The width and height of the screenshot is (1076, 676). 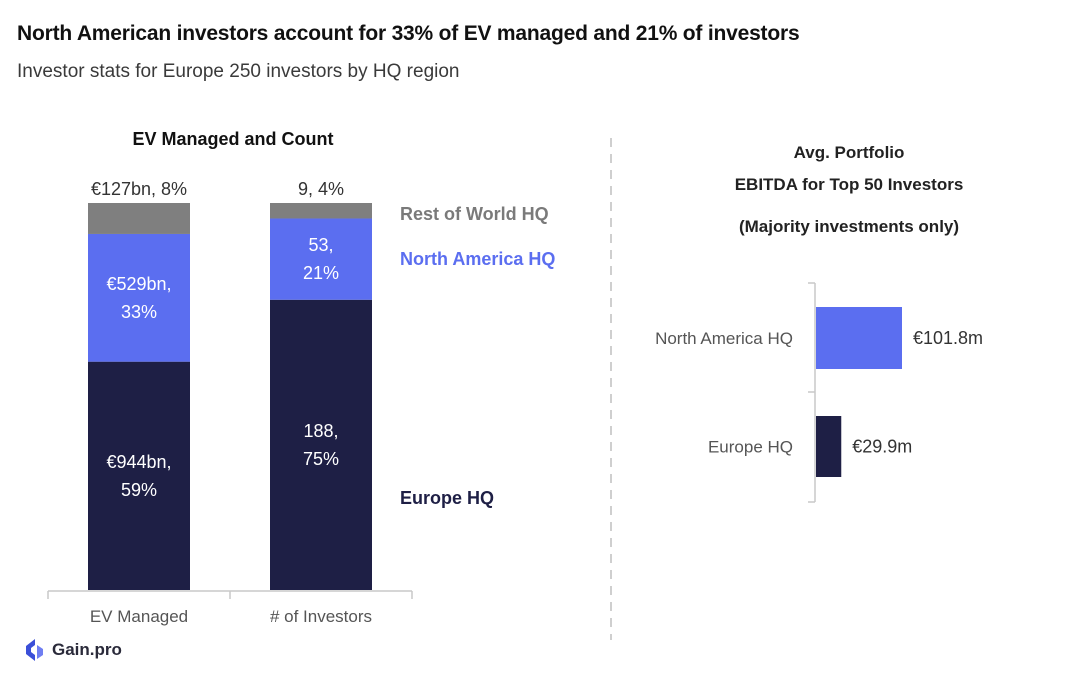 I want to click on hbar-north-america-hq, so click(x=859, y=338).